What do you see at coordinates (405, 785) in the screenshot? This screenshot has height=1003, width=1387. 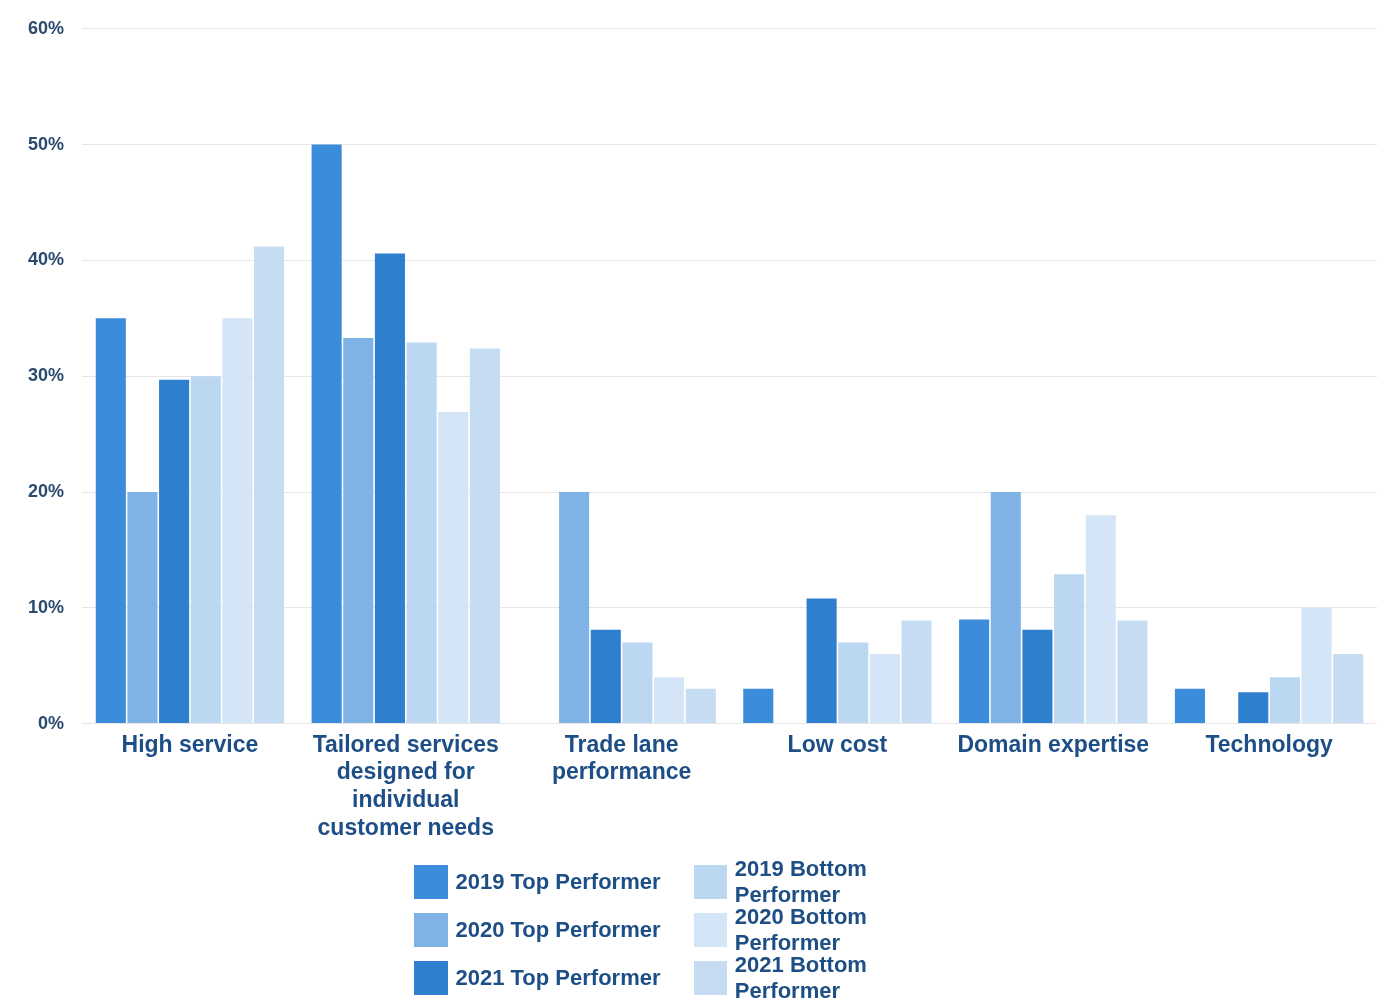 I see `x-tick-label: Tailored services designed for individual customer needs` at bounding box center [405, 785].